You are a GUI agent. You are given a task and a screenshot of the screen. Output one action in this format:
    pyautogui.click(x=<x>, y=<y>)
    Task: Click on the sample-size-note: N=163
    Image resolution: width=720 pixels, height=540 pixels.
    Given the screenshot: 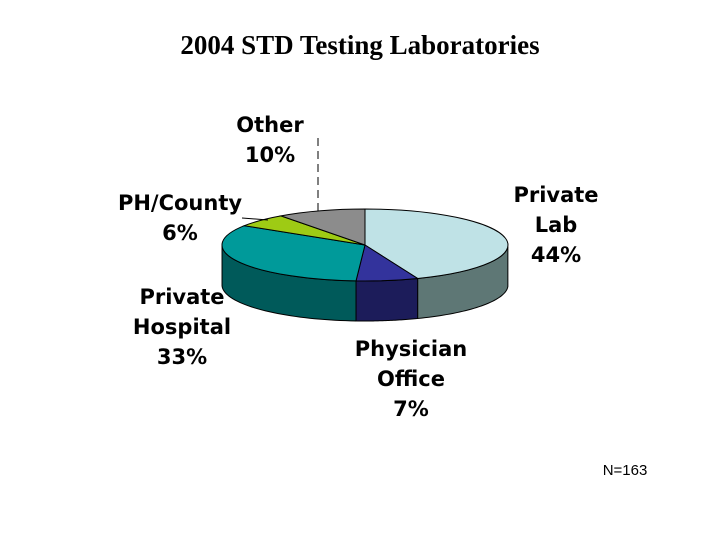 What is the action you would take?
    pyautogui.click(x=625, y=470)
    